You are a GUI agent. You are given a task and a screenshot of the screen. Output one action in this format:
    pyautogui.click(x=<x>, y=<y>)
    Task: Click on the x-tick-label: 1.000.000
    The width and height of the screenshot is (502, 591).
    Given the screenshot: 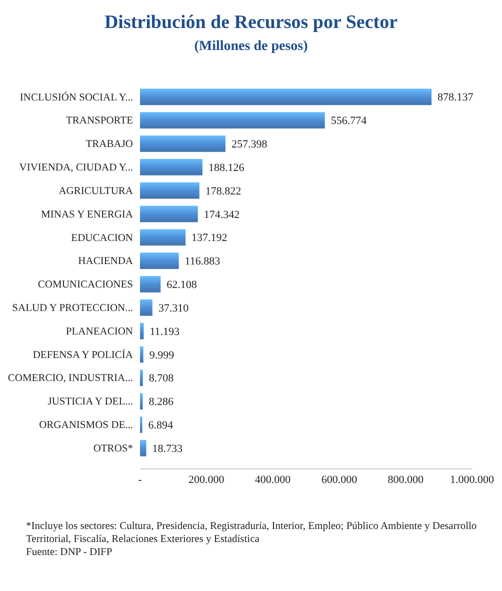 What is the action you would take?
    pyautogui.click(x=472, y=480)
    